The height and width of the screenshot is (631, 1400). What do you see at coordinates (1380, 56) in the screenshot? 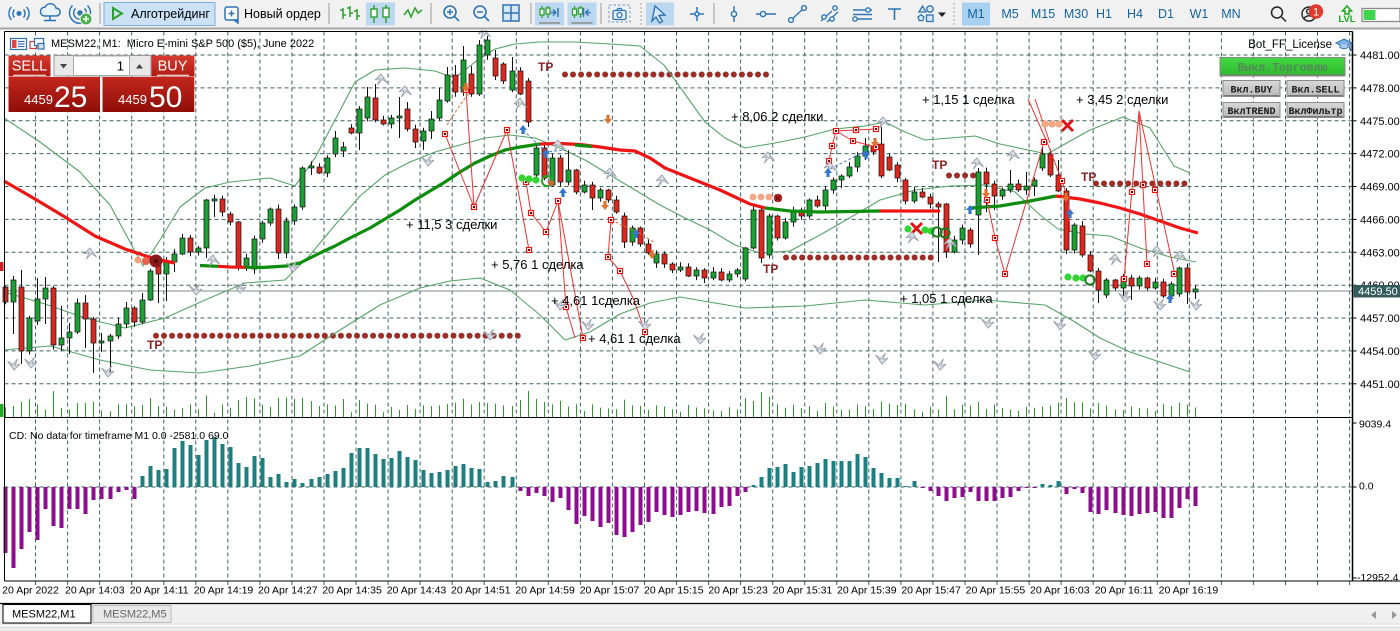
I see `svg-text: 4481.00` at bounding box center [1380, 56].